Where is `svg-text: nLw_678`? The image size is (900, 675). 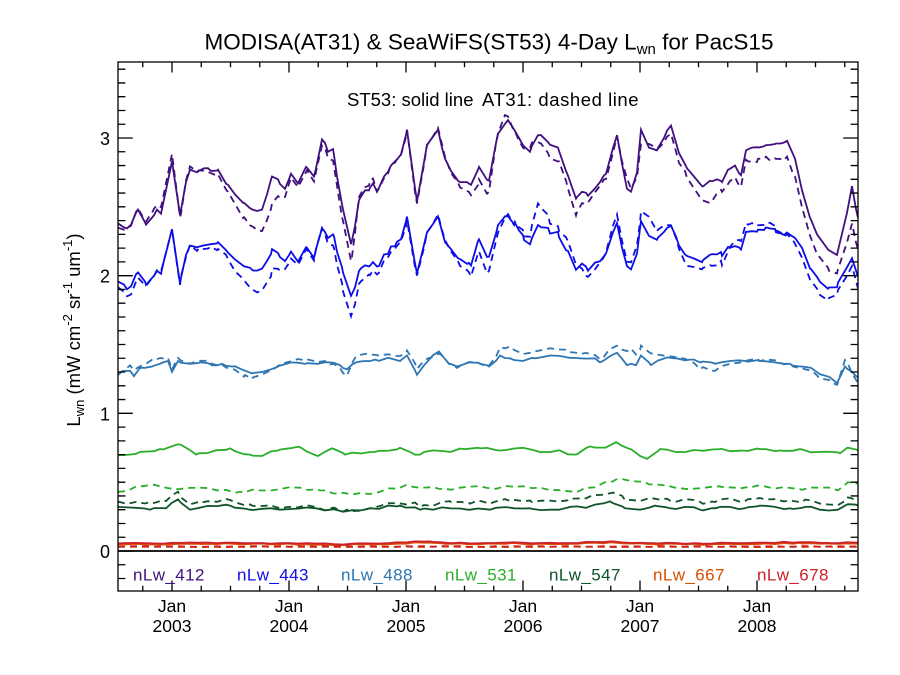
svg-text: nLw_678 is located at coordinates (793, 575).